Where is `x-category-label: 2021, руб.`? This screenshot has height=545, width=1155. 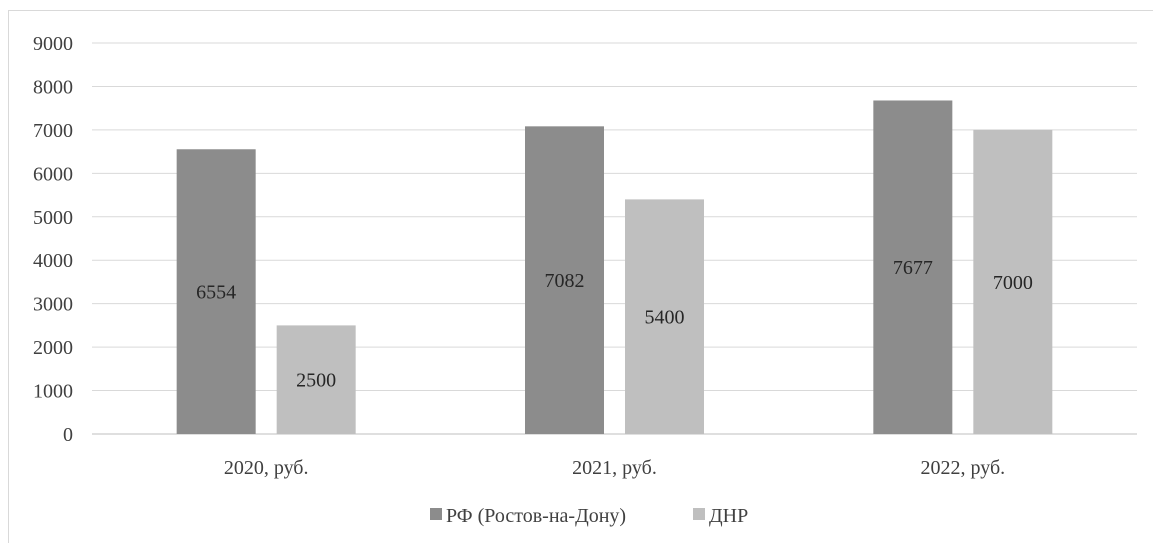
x-category-label: 2021, руб. is located at coordinates (614, 468).